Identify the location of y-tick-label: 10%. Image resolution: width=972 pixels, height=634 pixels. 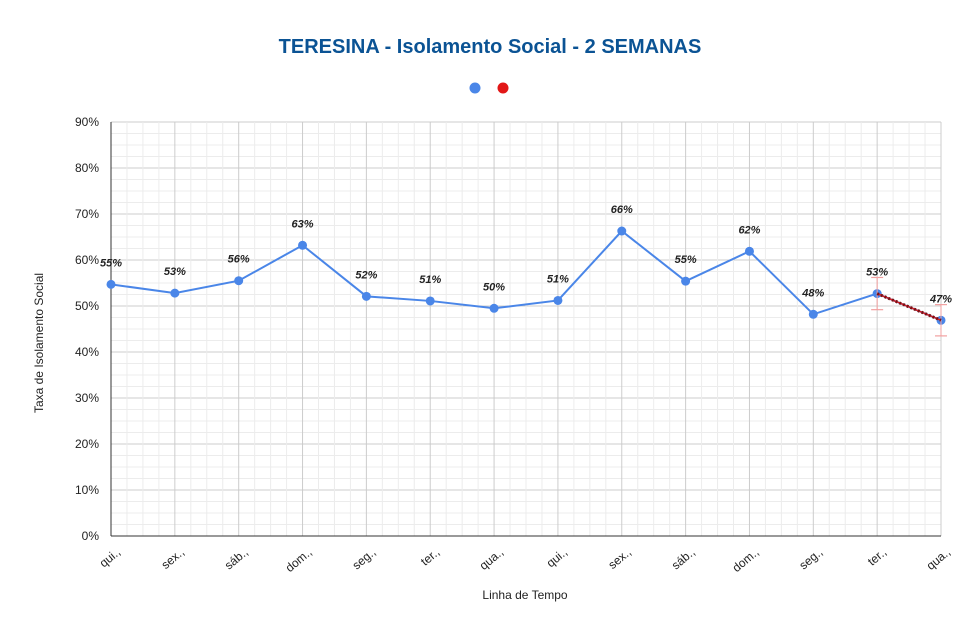
(87, 490).